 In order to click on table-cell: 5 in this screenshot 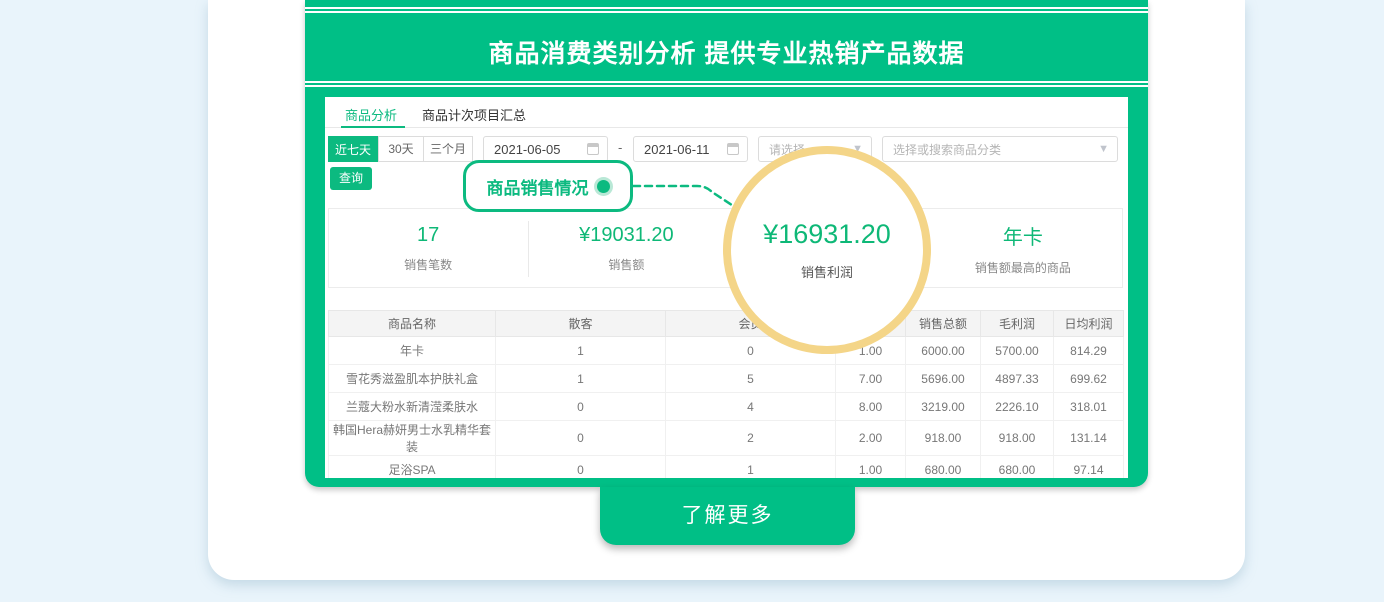, I will do `click(750, 378)`.